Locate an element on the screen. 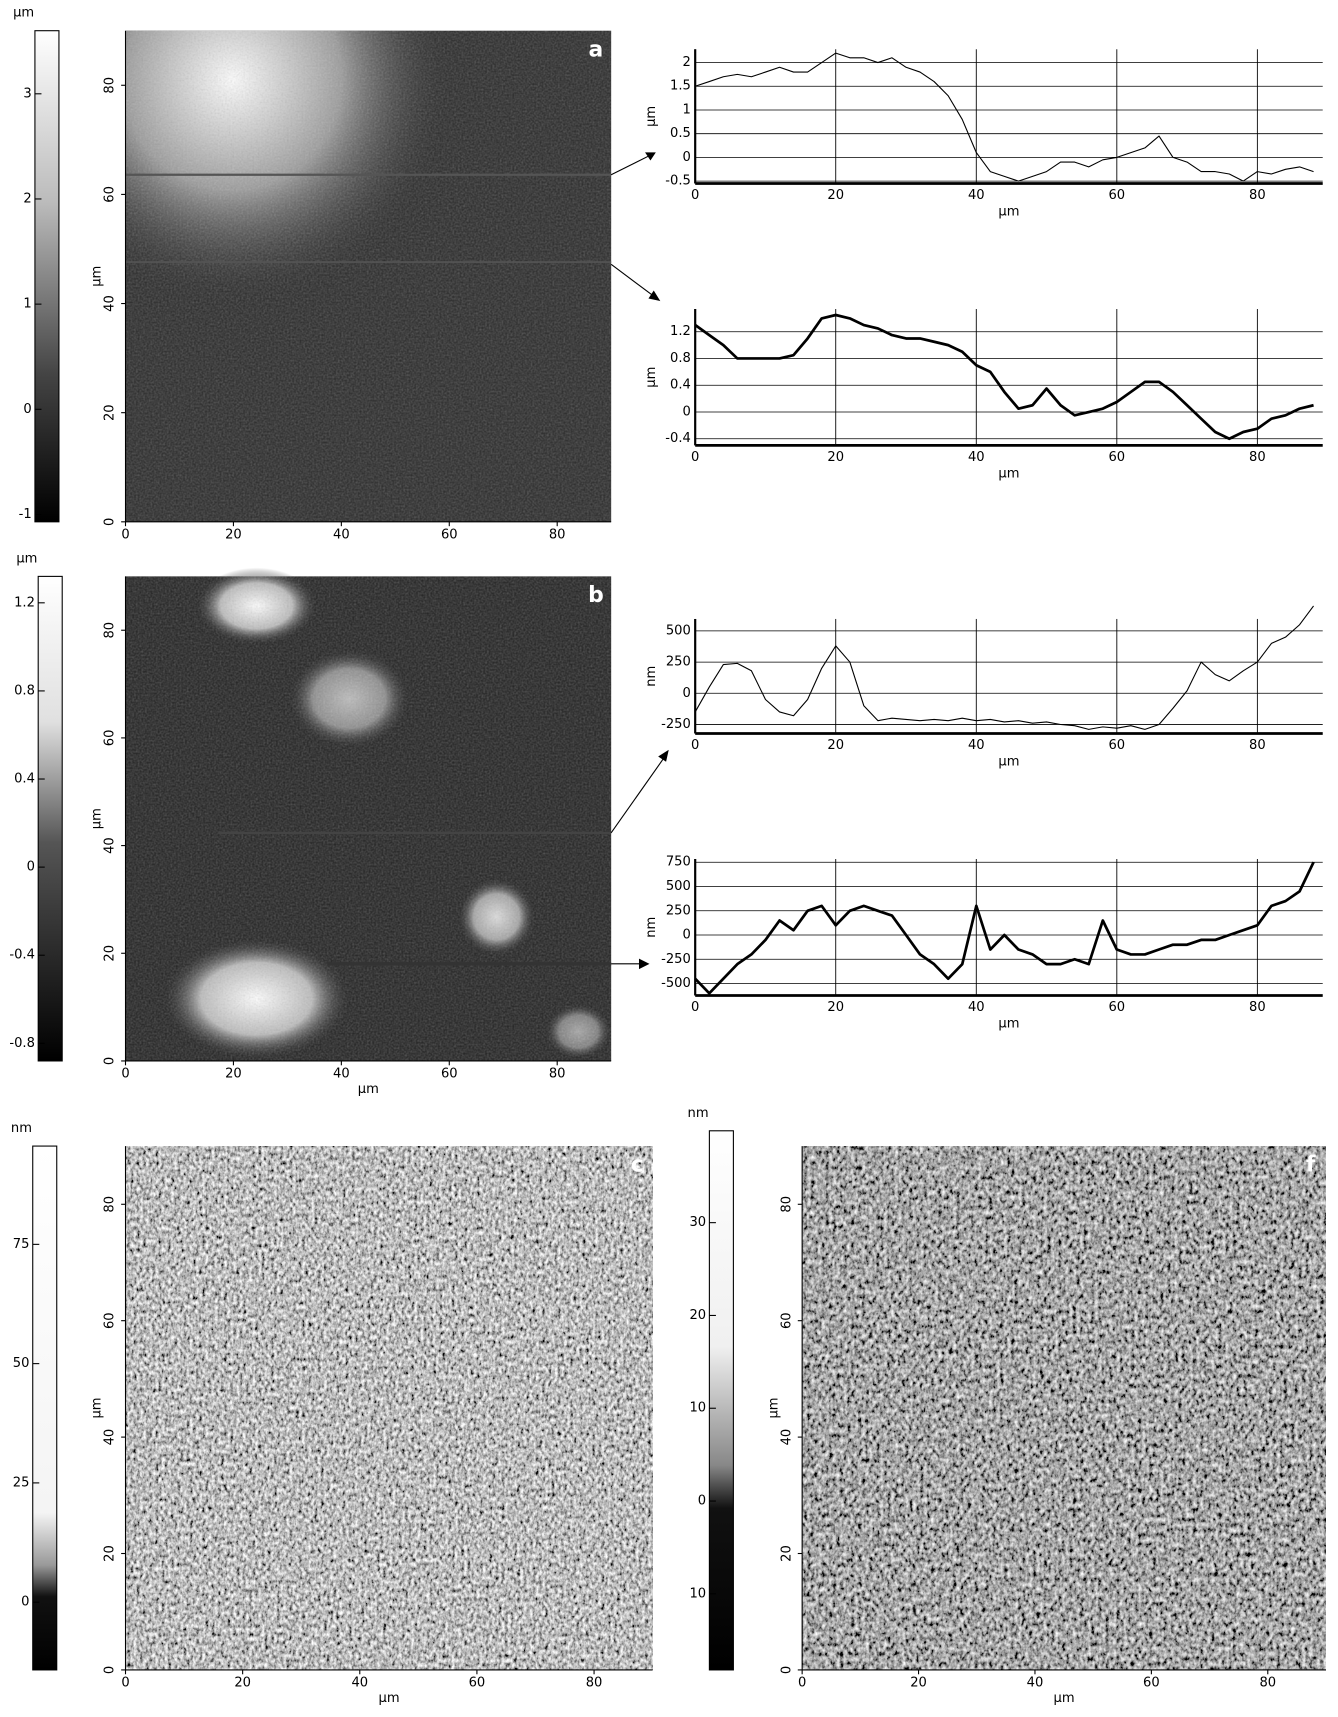 This screenshot has width=1338, height=1717. tick-label: 20 is located at coordinates (697, 1315).